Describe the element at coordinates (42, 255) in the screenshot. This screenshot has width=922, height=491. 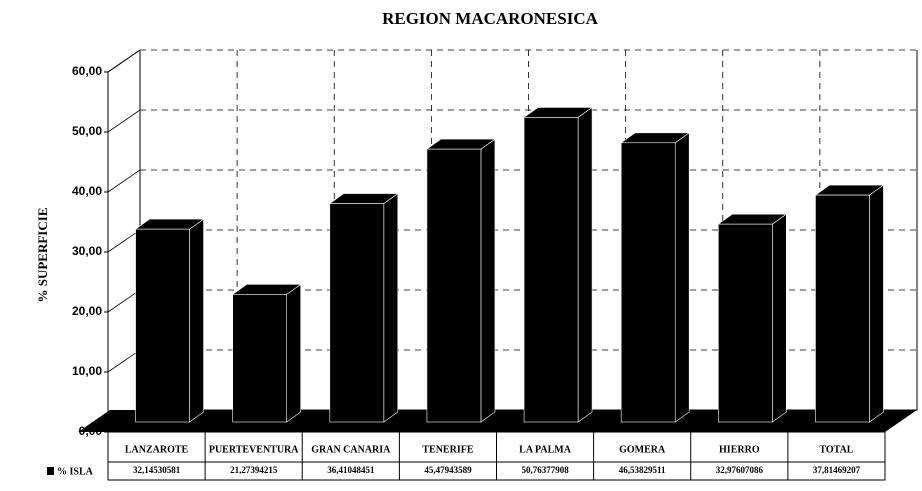
I see `y-axis-label: % SUPERFICIE` at that location.